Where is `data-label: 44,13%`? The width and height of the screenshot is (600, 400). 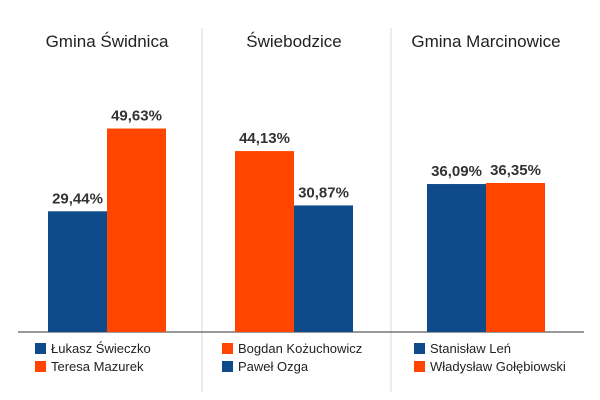
data-label: 44,13% is located at coordinates (264, 138).